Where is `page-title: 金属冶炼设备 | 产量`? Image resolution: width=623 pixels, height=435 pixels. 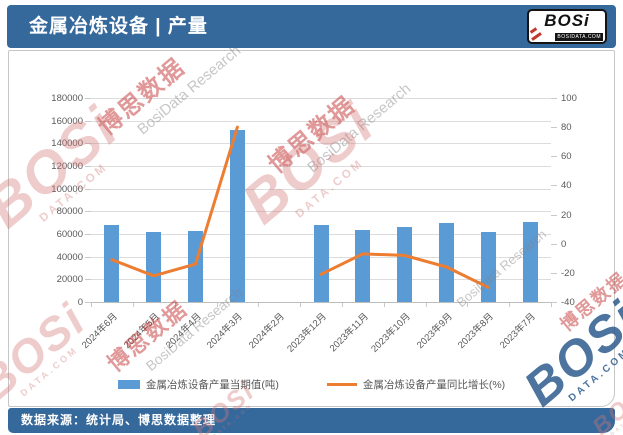 page-title: 金属冶炼设备 | 产量 is located at coordinates (118, 26).